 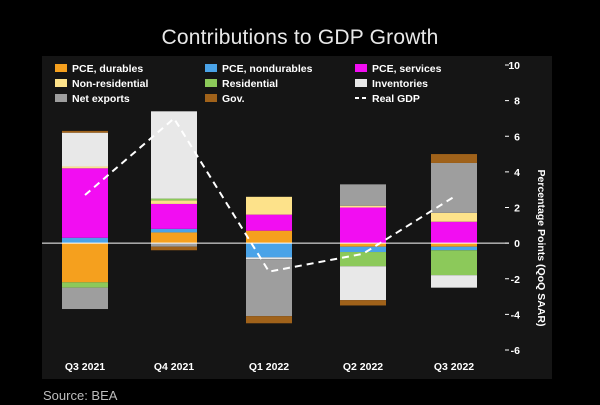 What do you see at coordinates (174, 367) in the screenshot?
I see `x-tick-label: Q4 2021` at bounding box center [174, 367].